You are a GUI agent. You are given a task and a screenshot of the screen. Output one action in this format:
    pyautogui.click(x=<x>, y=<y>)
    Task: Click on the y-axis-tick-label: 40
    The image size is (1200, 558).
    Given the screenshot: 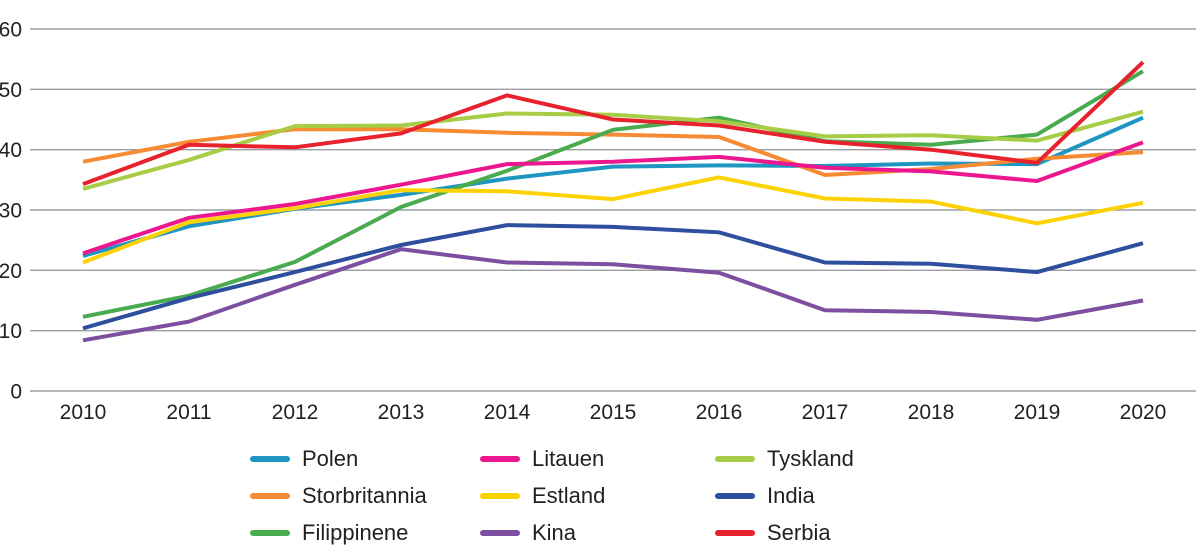 What is the action you would take?
    pyautogui.click(x=11, y=150)
    